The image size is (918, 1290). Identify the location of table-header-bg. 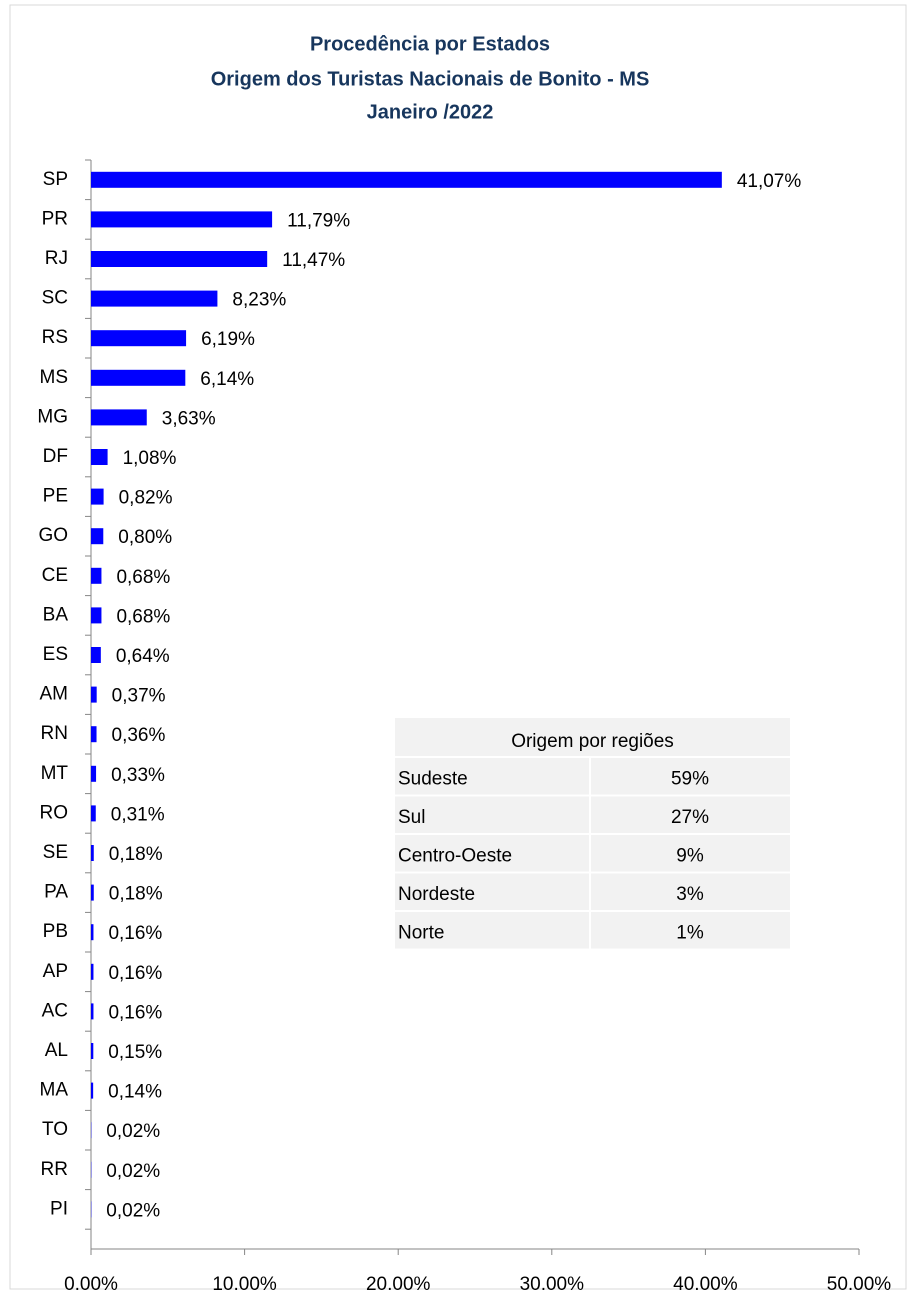
(592, 737).